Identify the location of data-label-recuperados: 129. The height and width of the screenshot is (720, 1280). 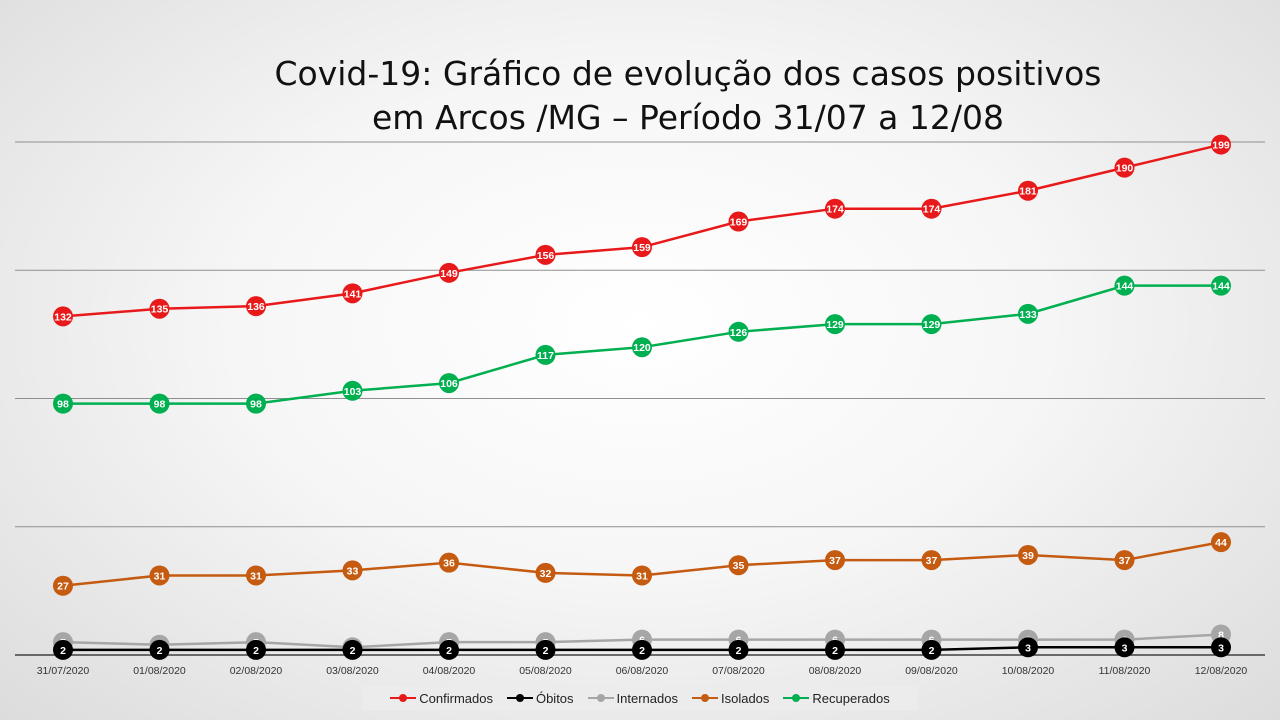
(835, 325).